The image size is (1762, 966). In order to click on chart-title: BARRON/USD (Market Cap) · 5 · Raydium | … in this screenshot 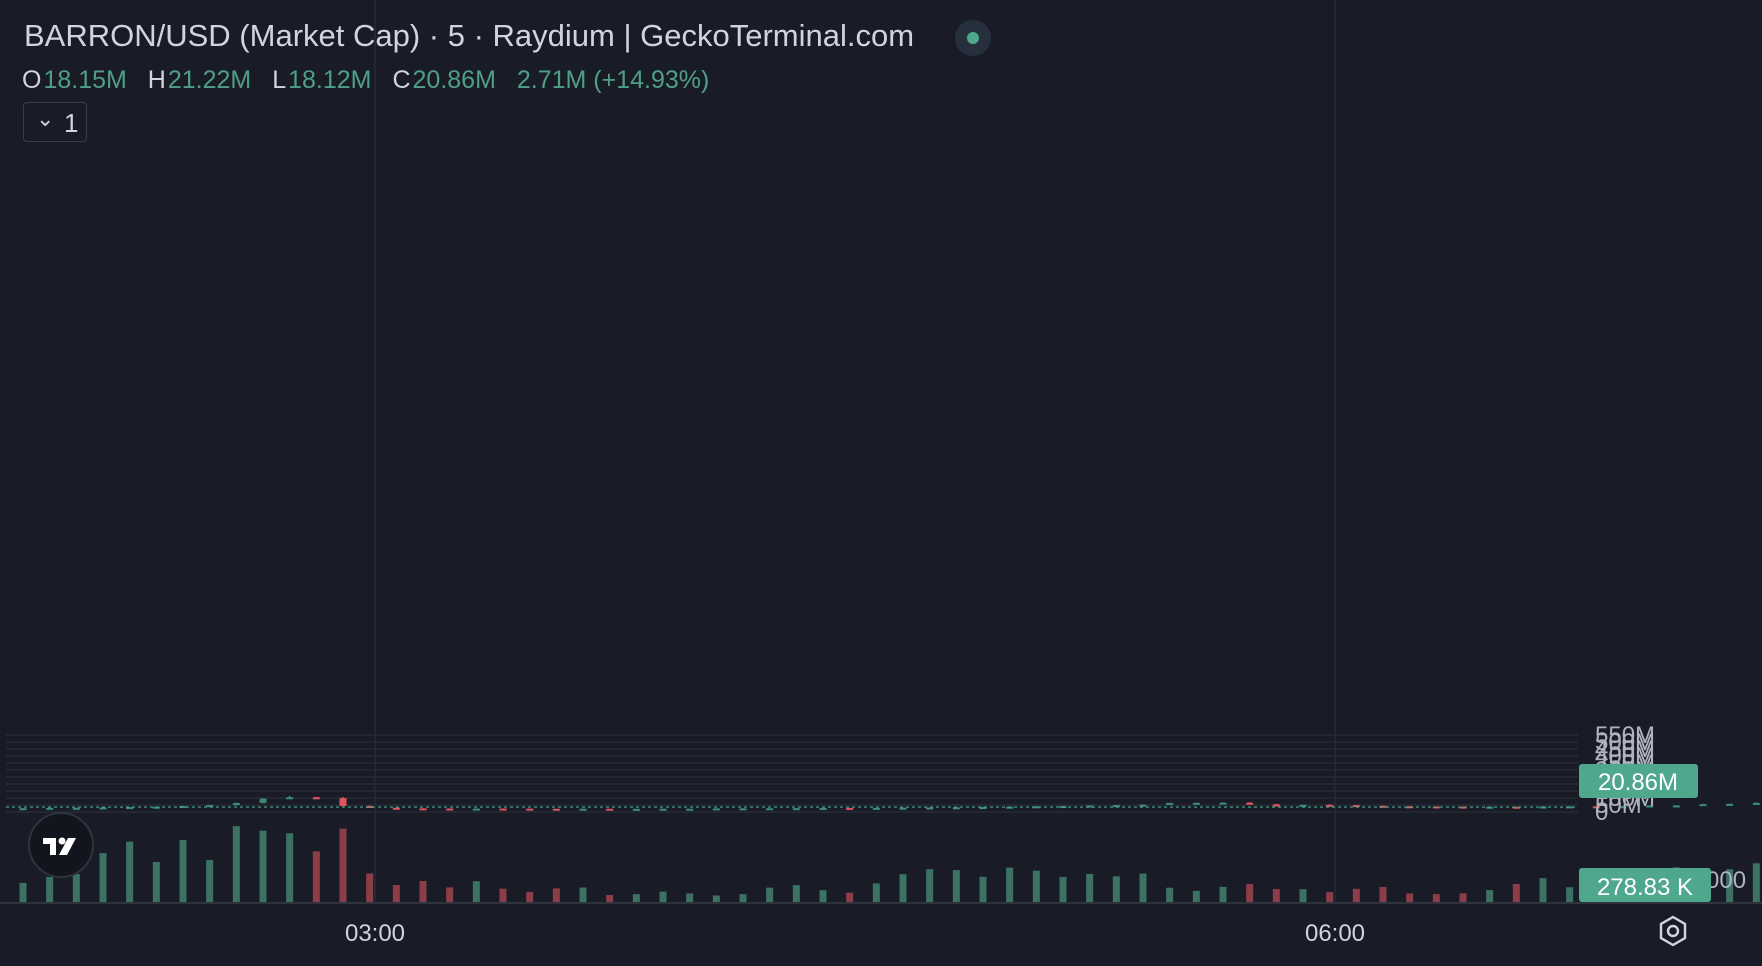, I will do `click(469, 35)`.